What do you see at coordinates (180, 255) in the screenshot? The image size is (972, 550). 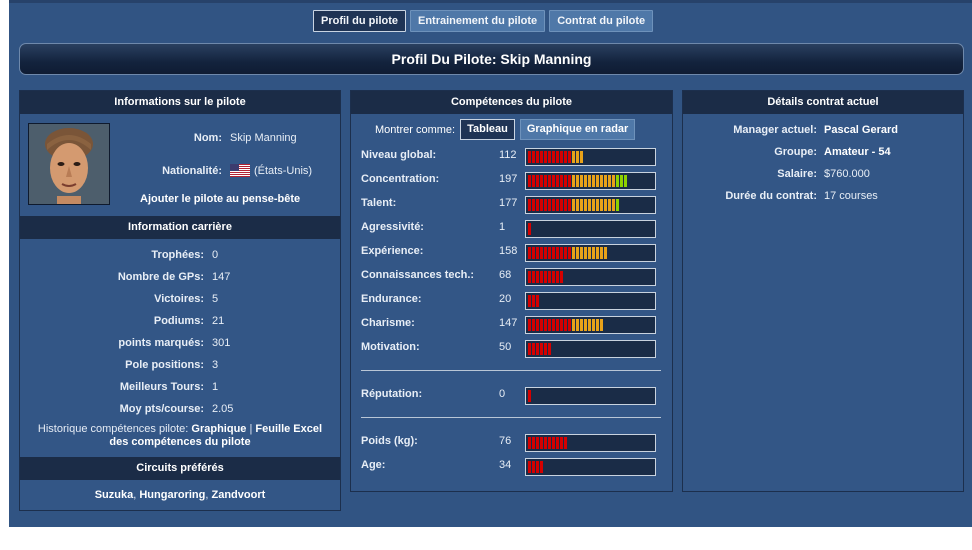 I see `career-row: Trophées: 0` at bounding box center [180, 255].